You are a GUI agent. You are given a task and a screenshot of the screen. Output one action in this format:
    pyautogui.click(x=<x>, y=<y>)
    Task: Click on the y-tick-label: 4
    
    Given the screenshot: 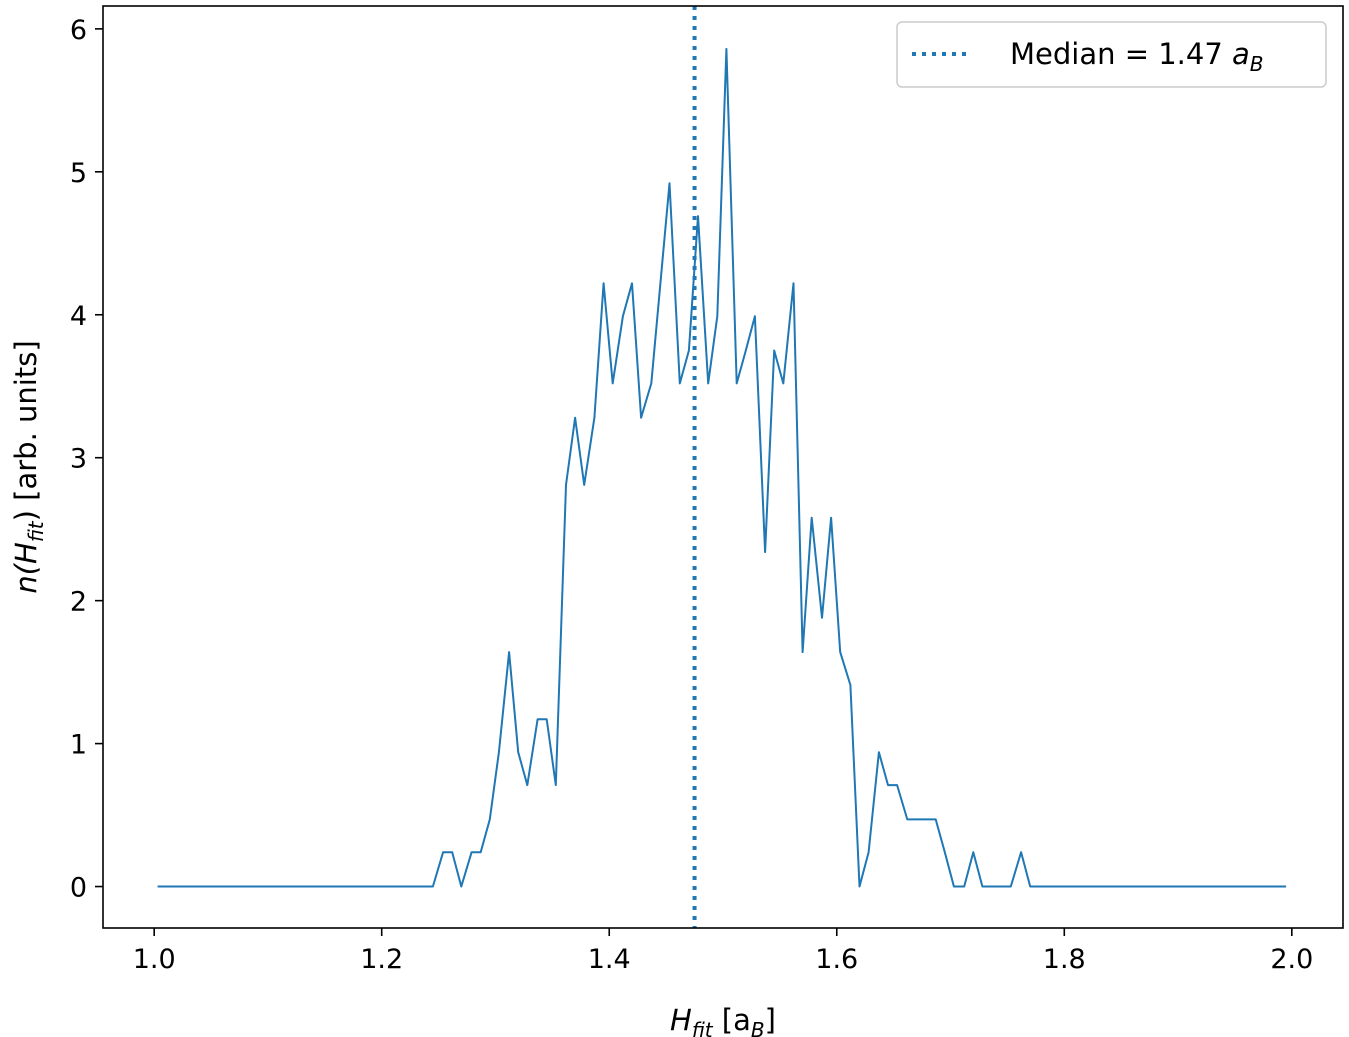 What is the action you would take?
    pyautogui.click(x=78, y=316)
    